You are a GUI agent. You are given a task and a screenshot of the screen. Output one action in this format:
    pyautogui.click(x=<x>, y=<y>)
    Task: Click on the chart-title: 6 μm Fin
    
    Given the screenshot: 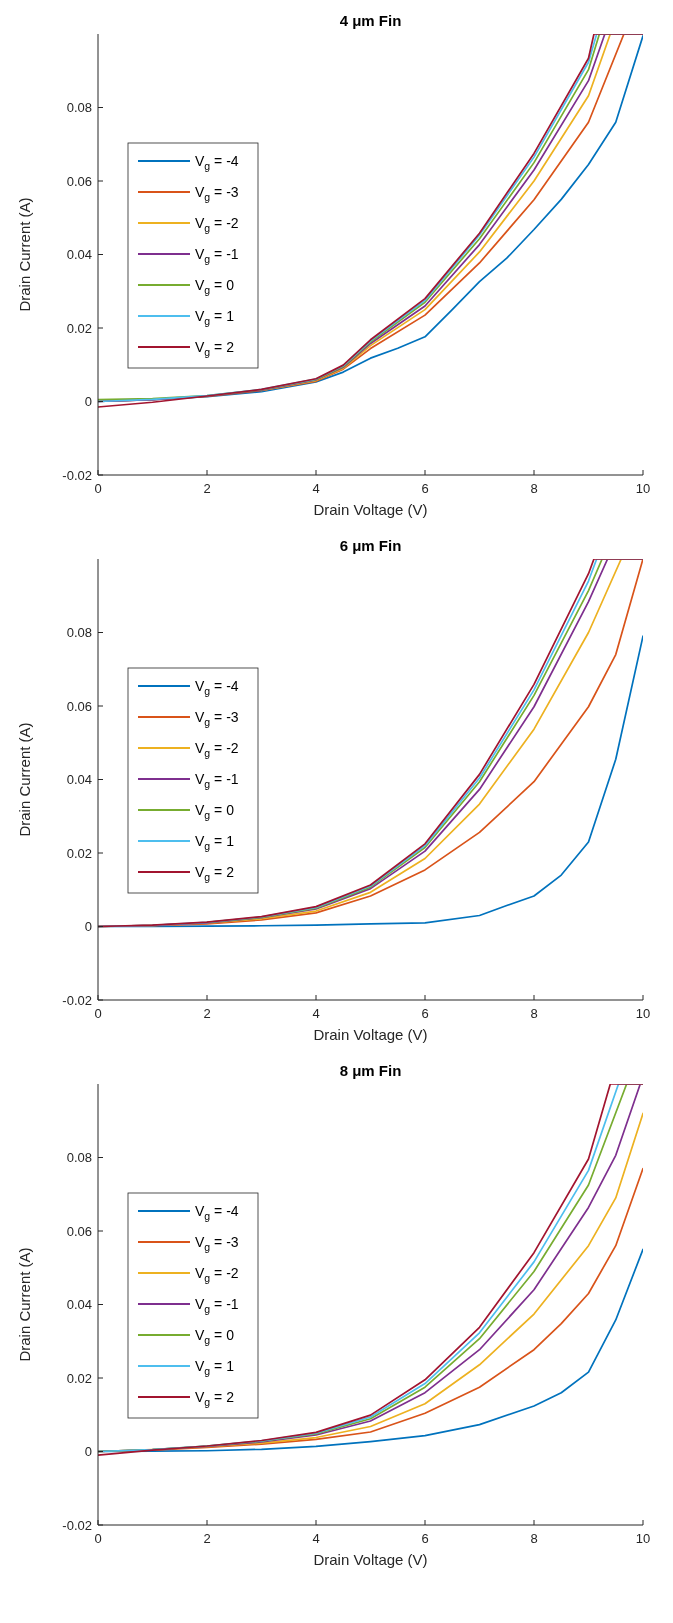 What is the action you would take?
    pyautogui.click(x=370, y=545)
    